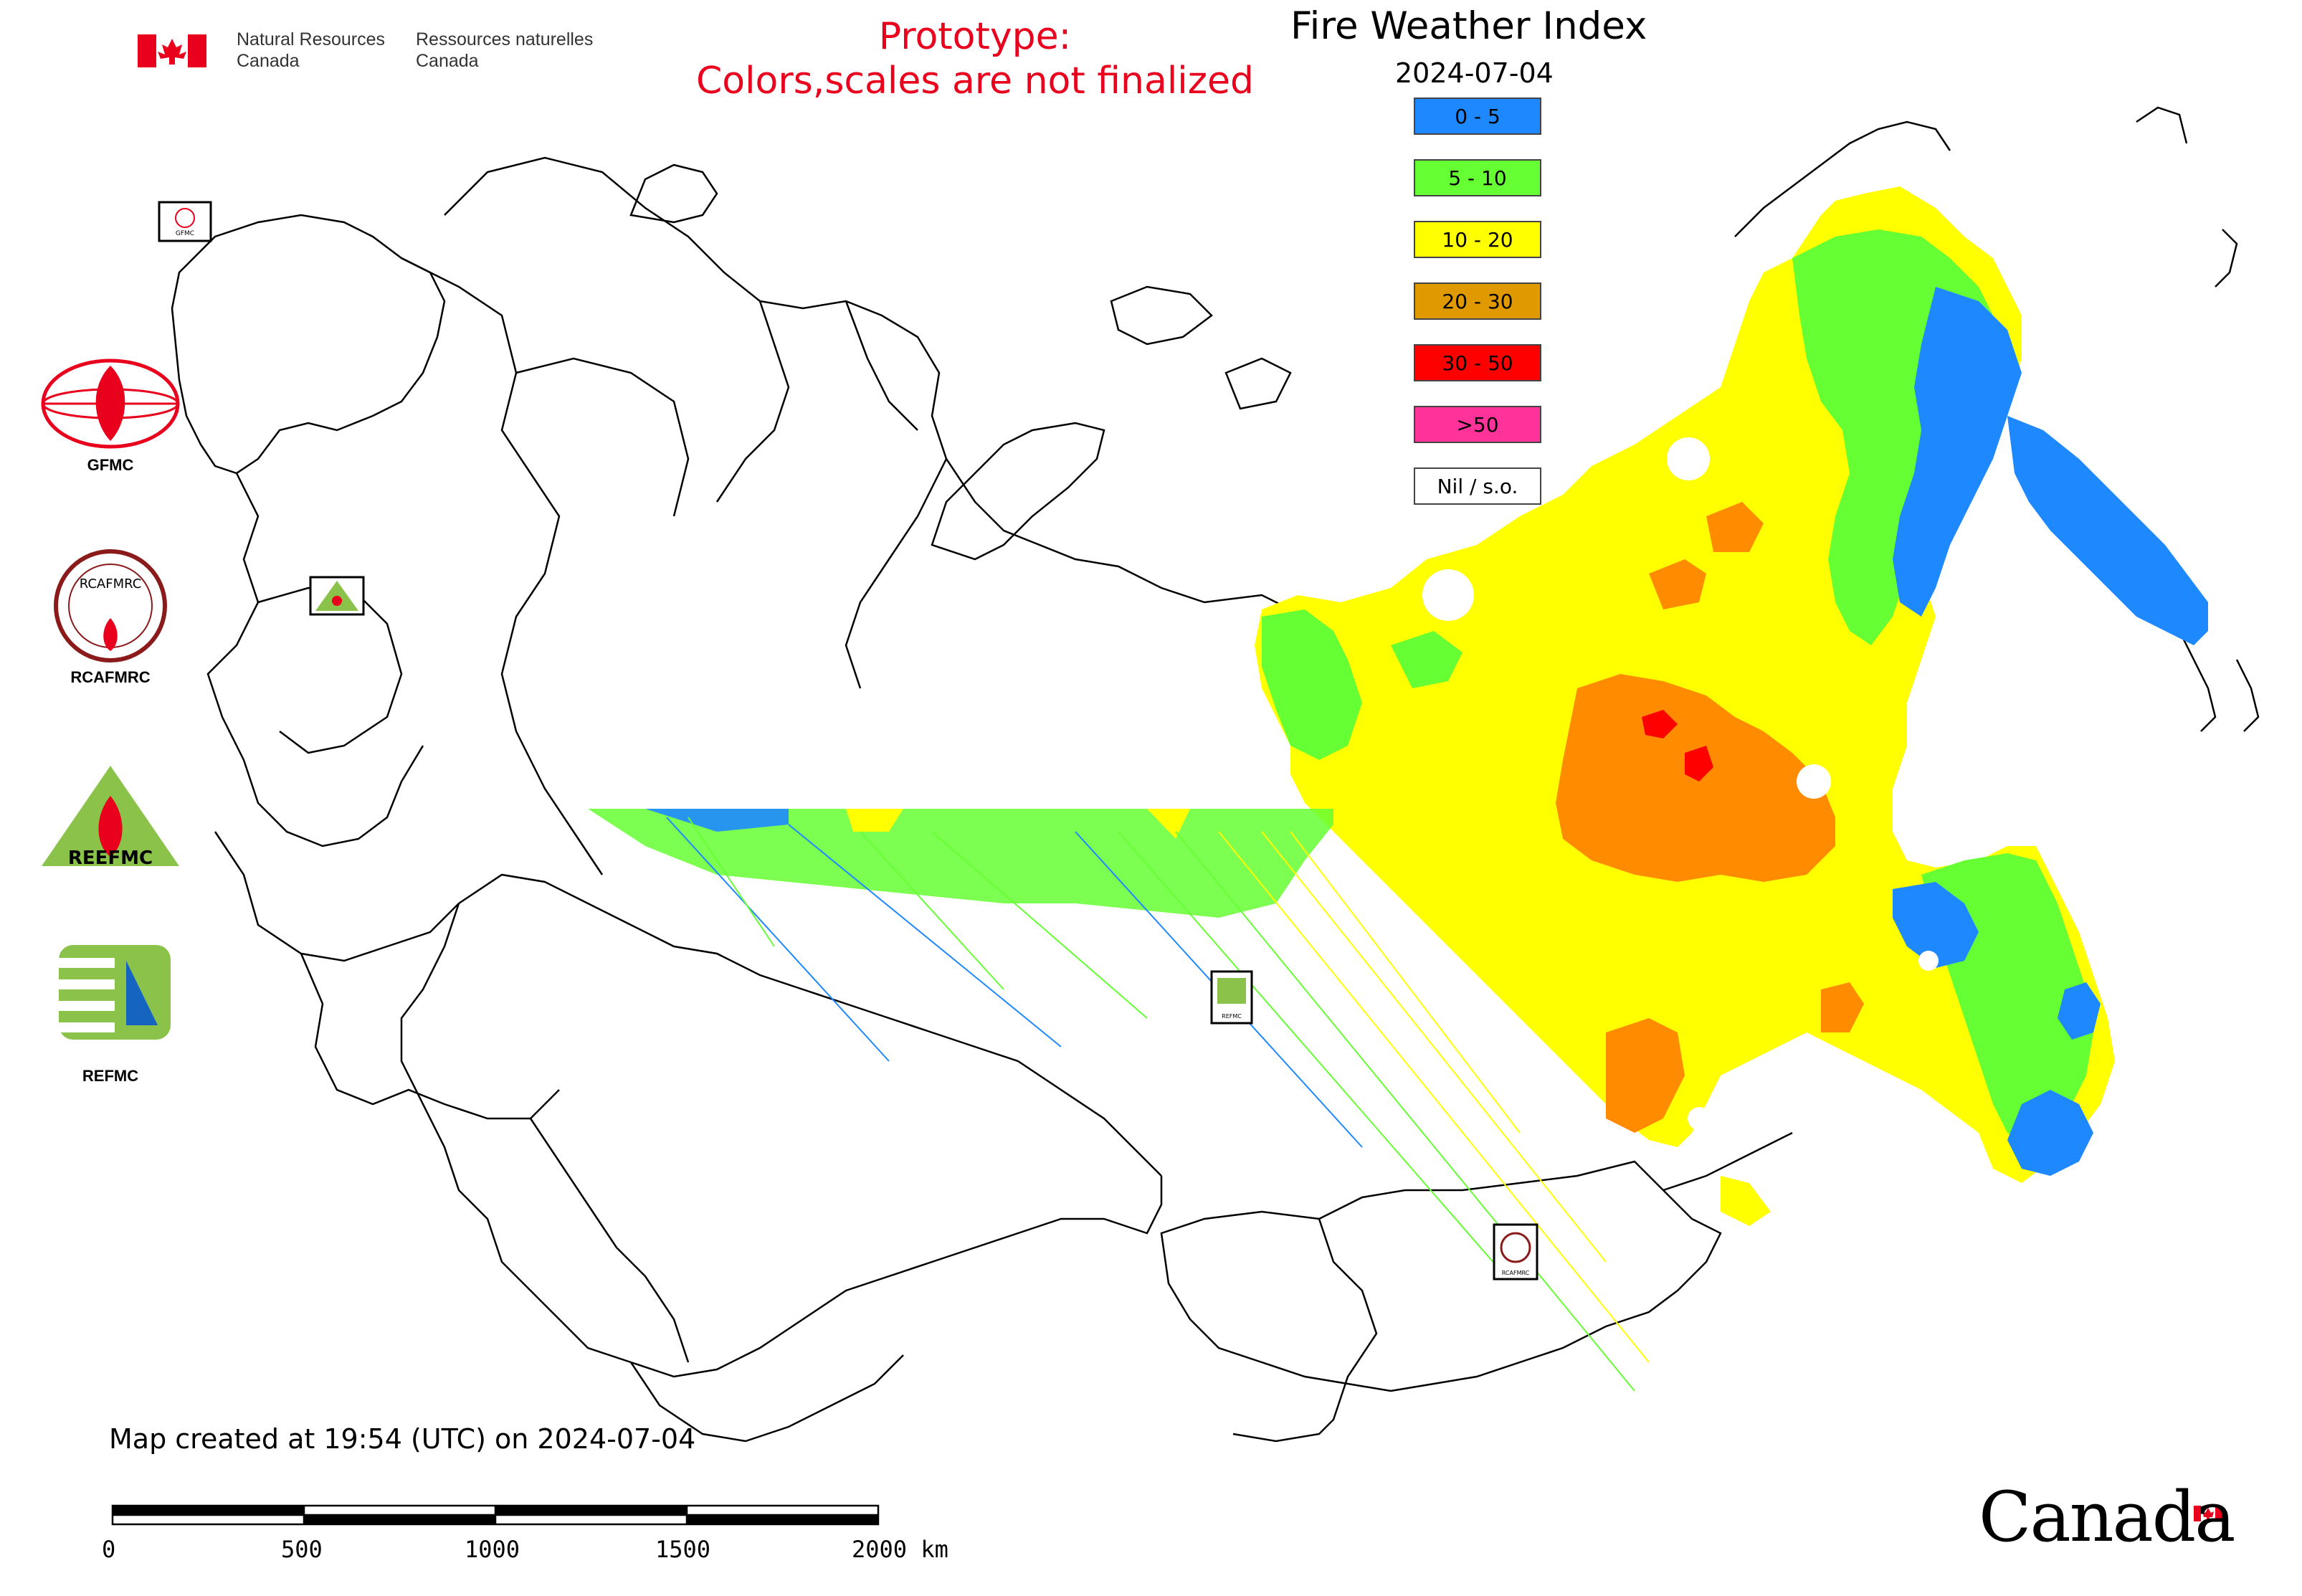 This screenshot has width=2302, height=1596. Describe the element at coordinates (900, 1549) in the screenshot. I see `scale-label-2000km: 2000 km` at that location.